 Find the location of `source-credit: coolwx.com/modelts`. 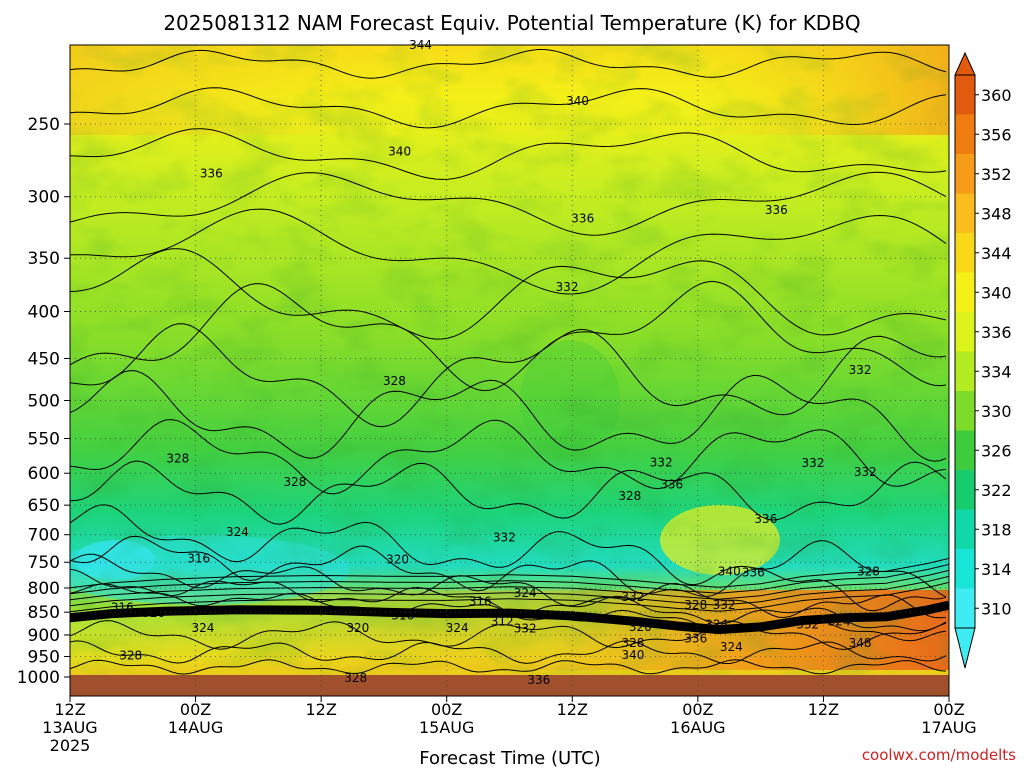

source-credit: coolwx.com/modelts is located at coordinates (939, 755).